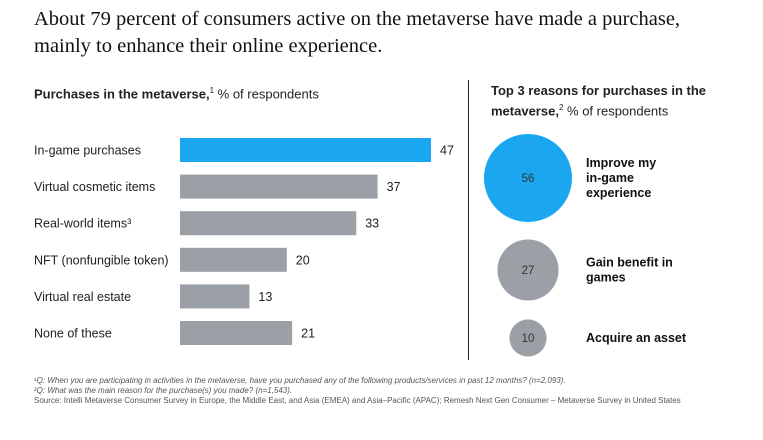 This screenshot has width=763, height=440. I want to click on bubble-value-label: 56, so click(528, 179).